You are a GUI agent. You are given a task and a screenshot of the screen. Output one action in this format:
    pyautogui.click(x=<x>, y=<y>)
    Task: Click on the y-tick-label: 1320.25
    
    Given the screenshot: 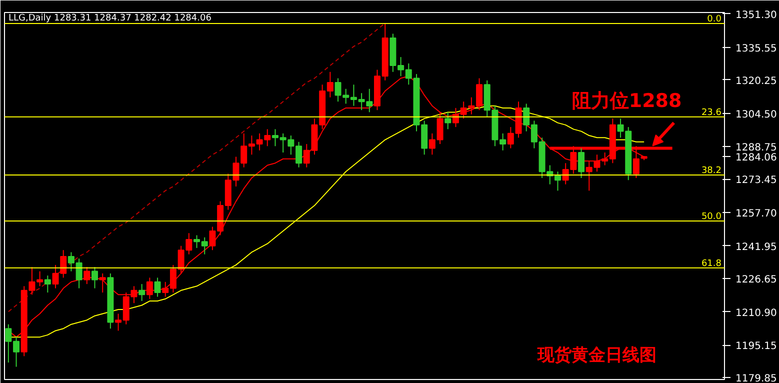 What is the action you would take?
    pyautogui.click(x=756, y=81)
    